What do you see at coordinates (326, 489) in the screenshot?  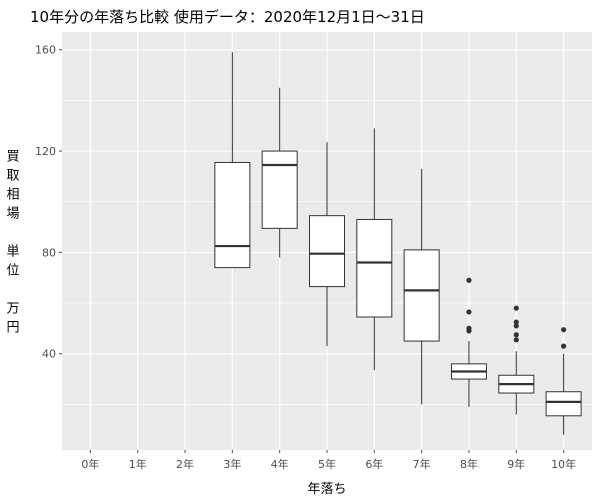 I see `x-axis-title: 年落ち` at bounding box center [326, 489].